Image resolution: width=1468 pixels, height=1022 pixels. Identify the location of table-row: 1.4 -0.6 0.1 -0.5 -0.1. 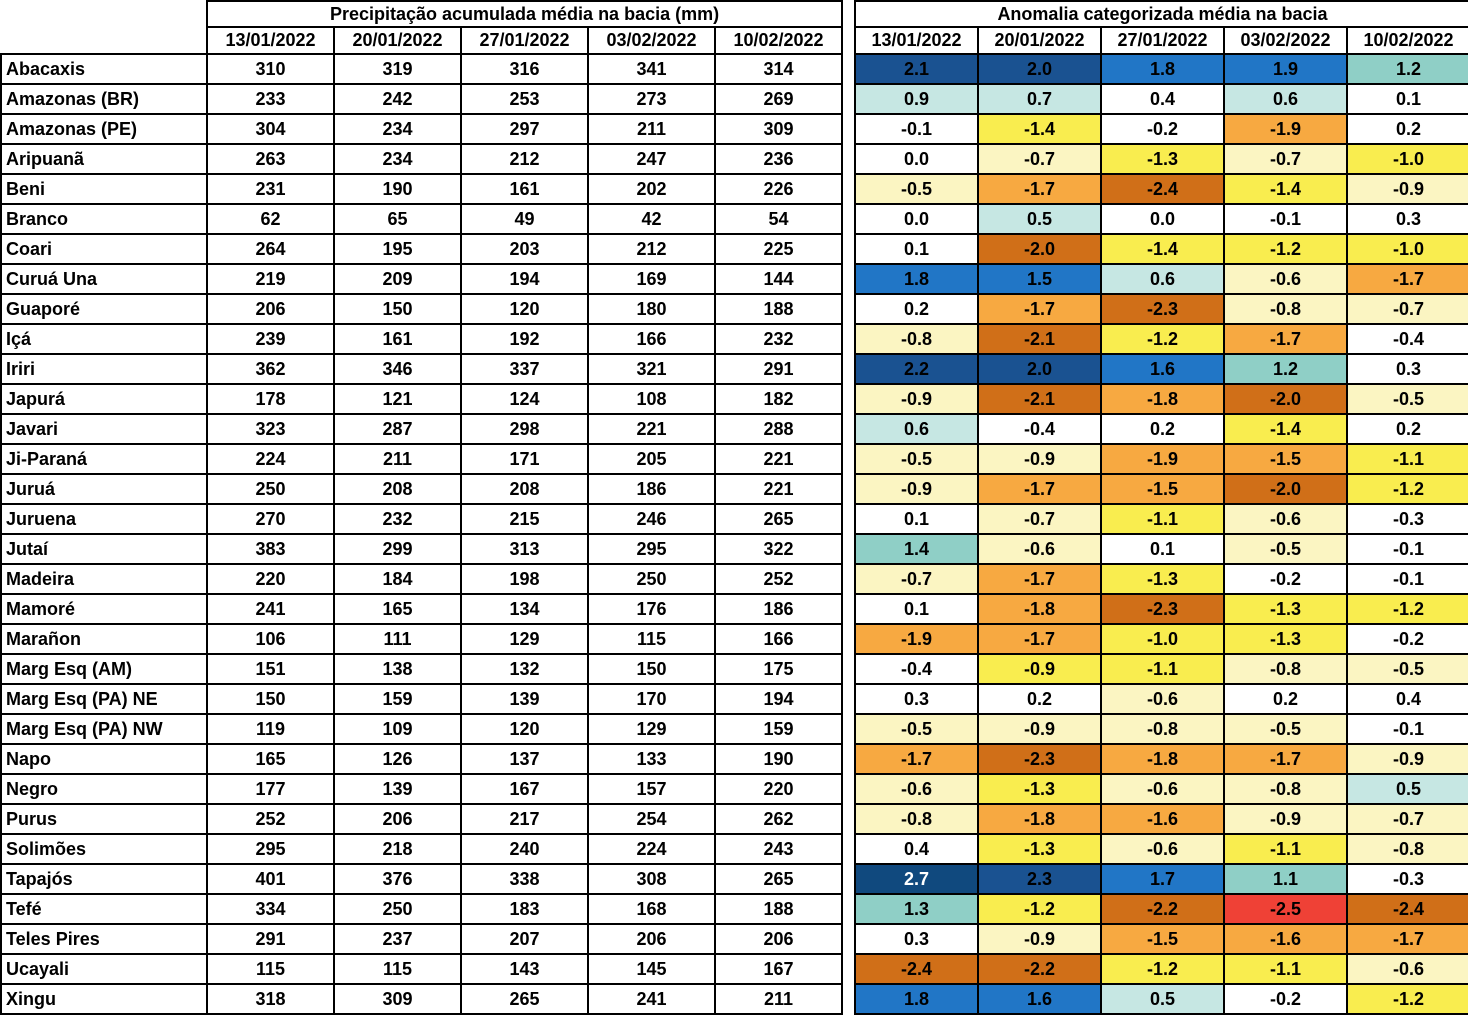
(1161, 549).